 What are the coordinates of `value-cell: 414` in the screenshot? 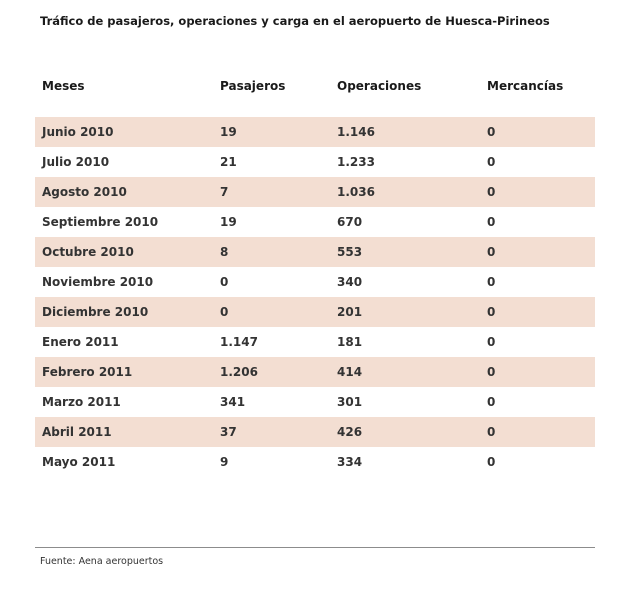 It's located at (350, 371).